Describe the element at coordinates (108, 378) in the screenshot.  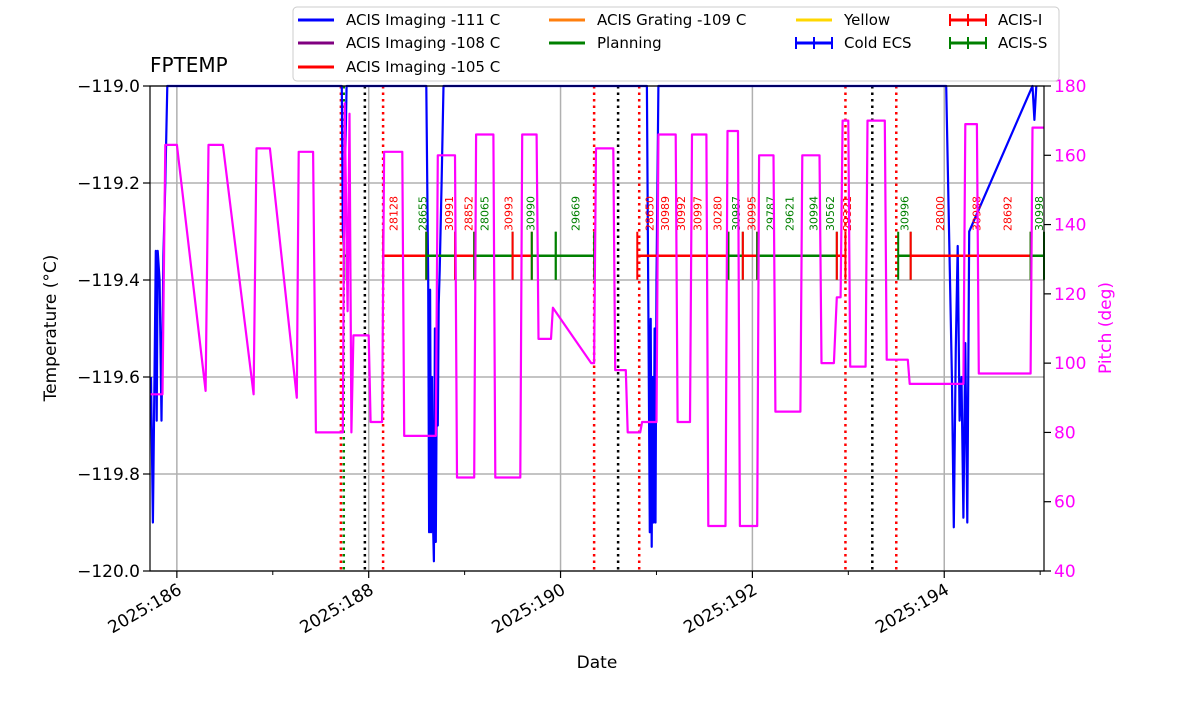
I see `y-tick-label-3: −119.6` at that location.